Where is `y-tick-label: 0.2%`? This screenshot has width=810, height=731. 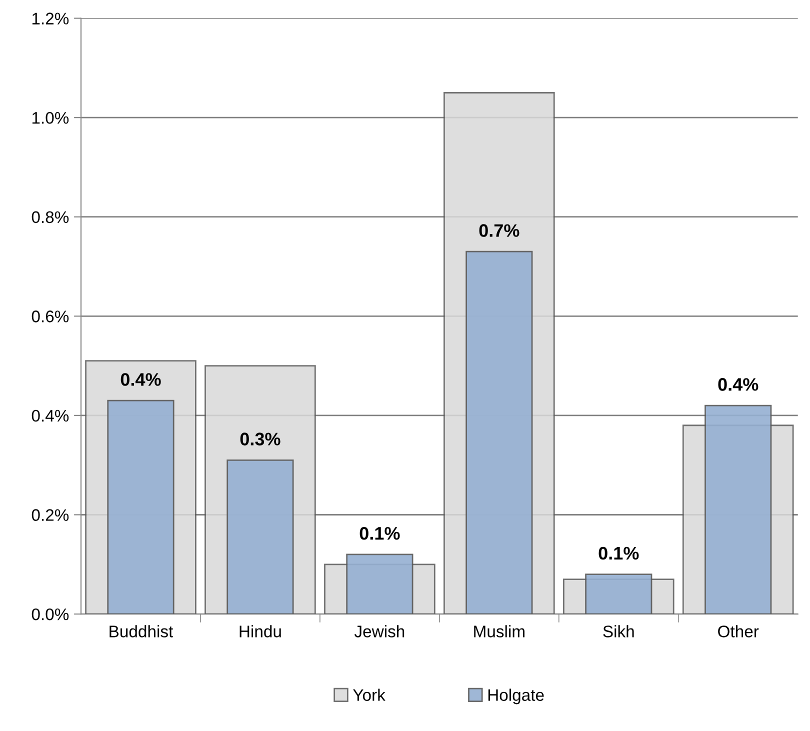 y-tick-label: 0.2% is located at coordinates (50, 515).